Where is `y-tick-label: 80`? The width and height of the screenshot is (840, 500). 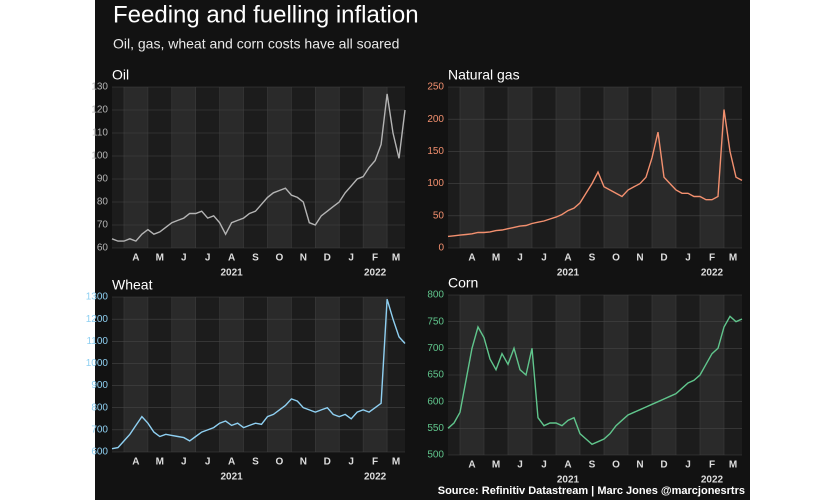
y-tick-label: 80 is located at coordinates (103, 202).